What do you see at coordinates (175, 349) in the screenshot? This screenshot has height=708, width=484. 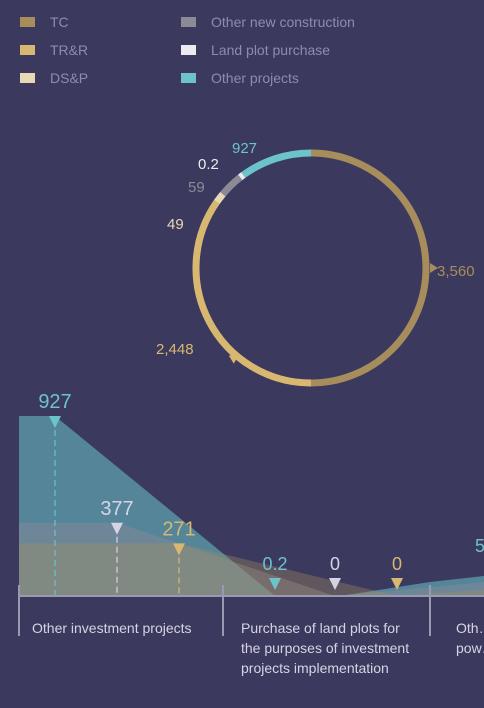 I see `donut-label-tr-r: 2,448` at bounding box center [175, 349].